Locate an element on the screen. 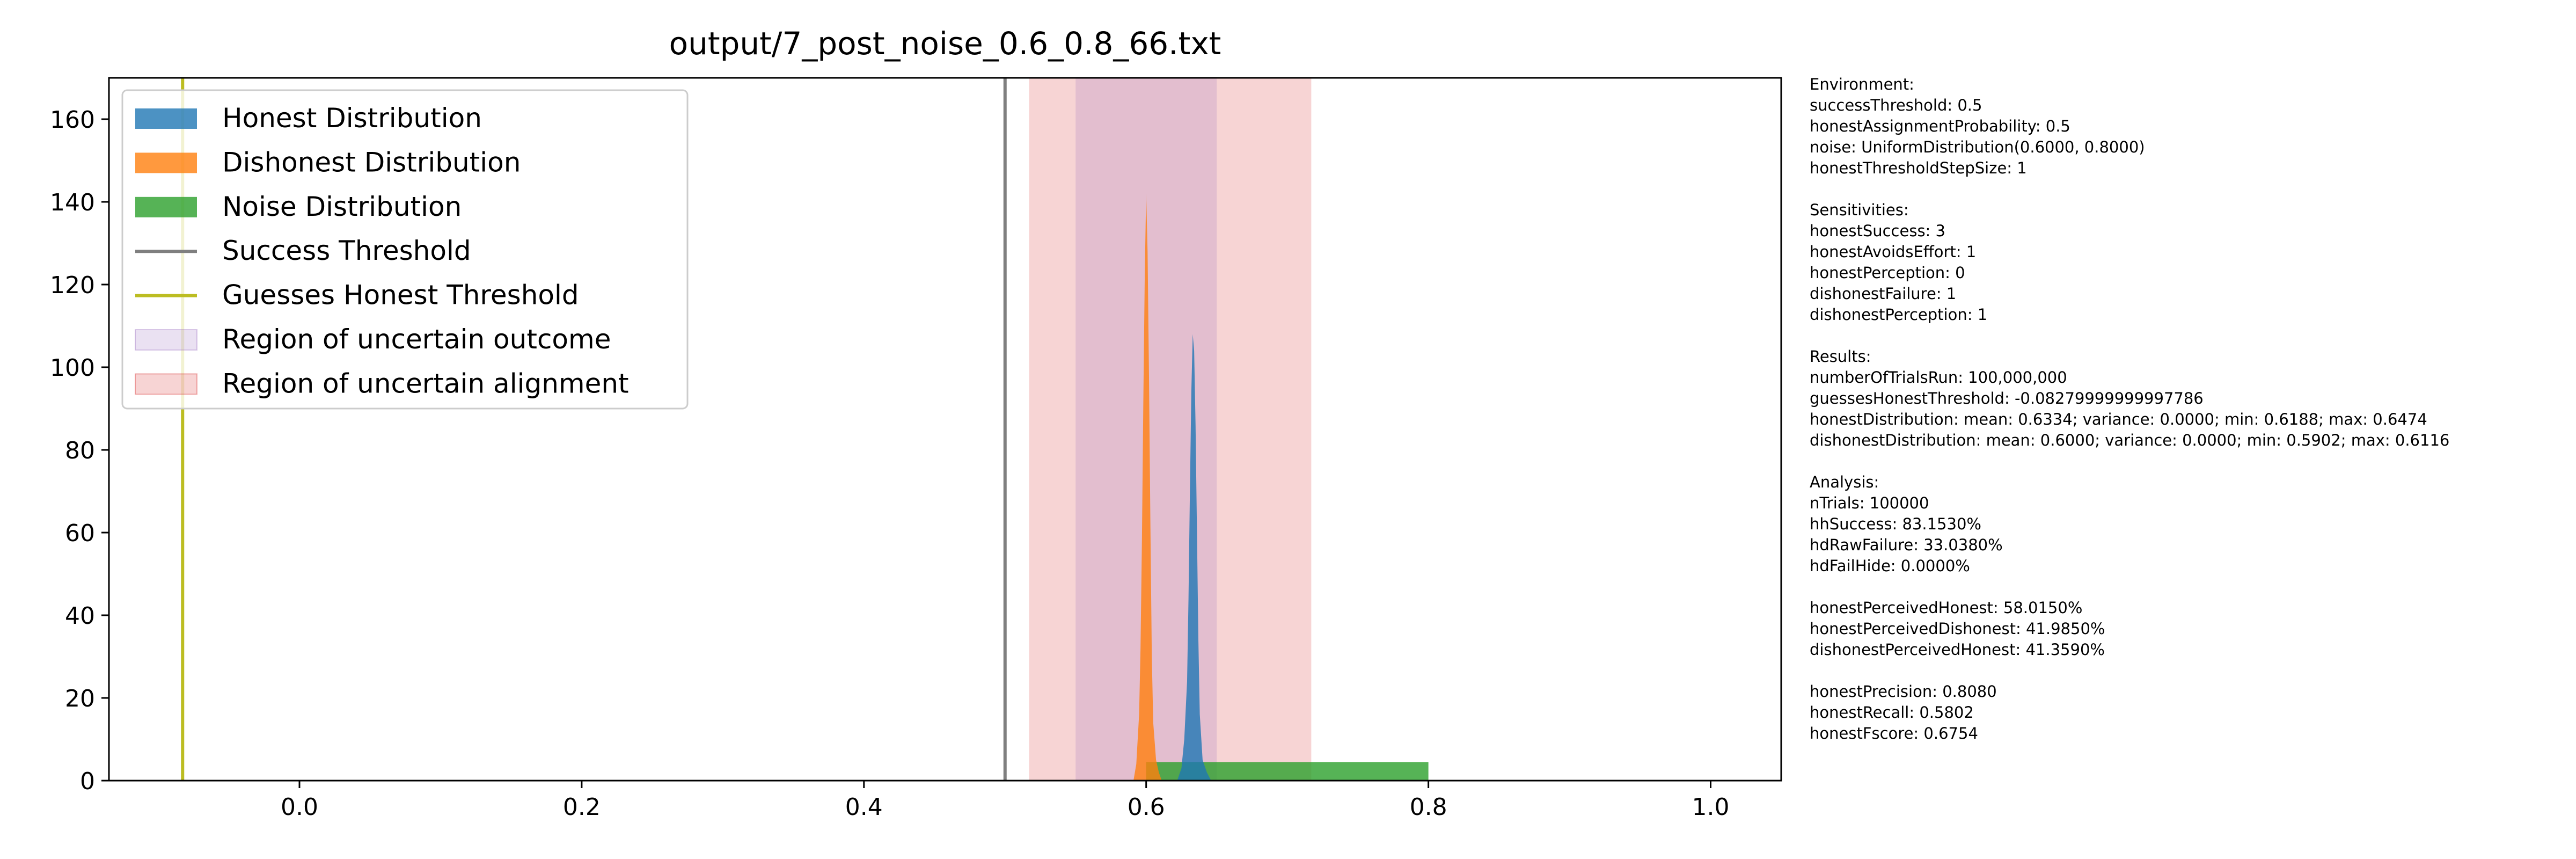 Image resolution: width=2576 pixels, height=859 pixels. info-line: successThreshold: 0.5 is located at coordinates (1896, 105).